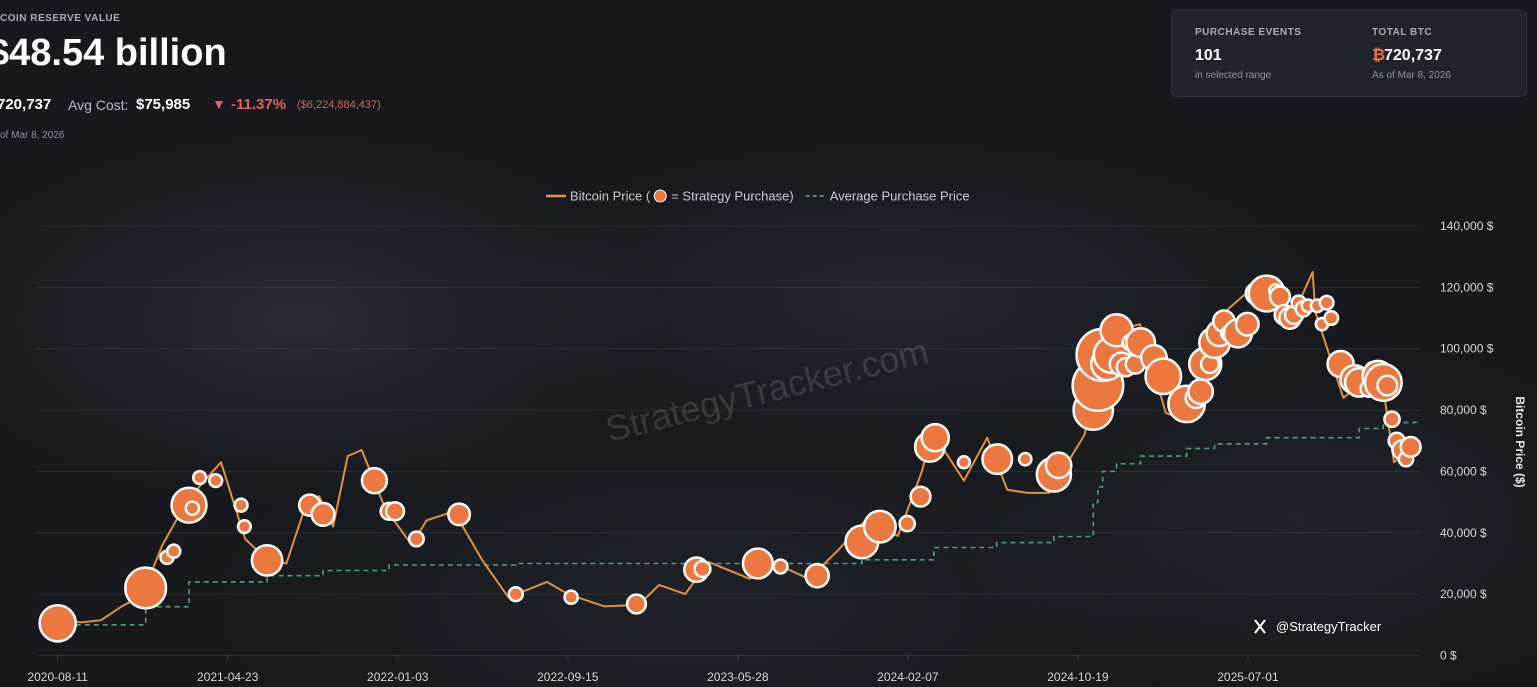  Describe the element at coordinates (219, 104) in the screenshot. I see `change-arrow: ▼` at that location.